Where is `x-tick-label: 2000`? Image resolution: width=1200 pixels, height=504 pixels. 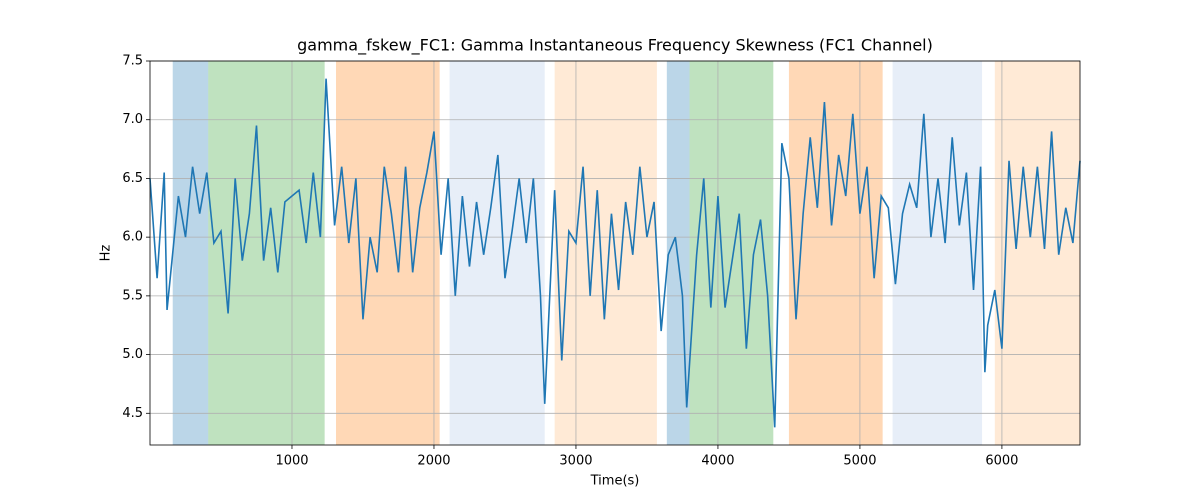 x-tick-label: 2000 is located at coordinates (433, 461).